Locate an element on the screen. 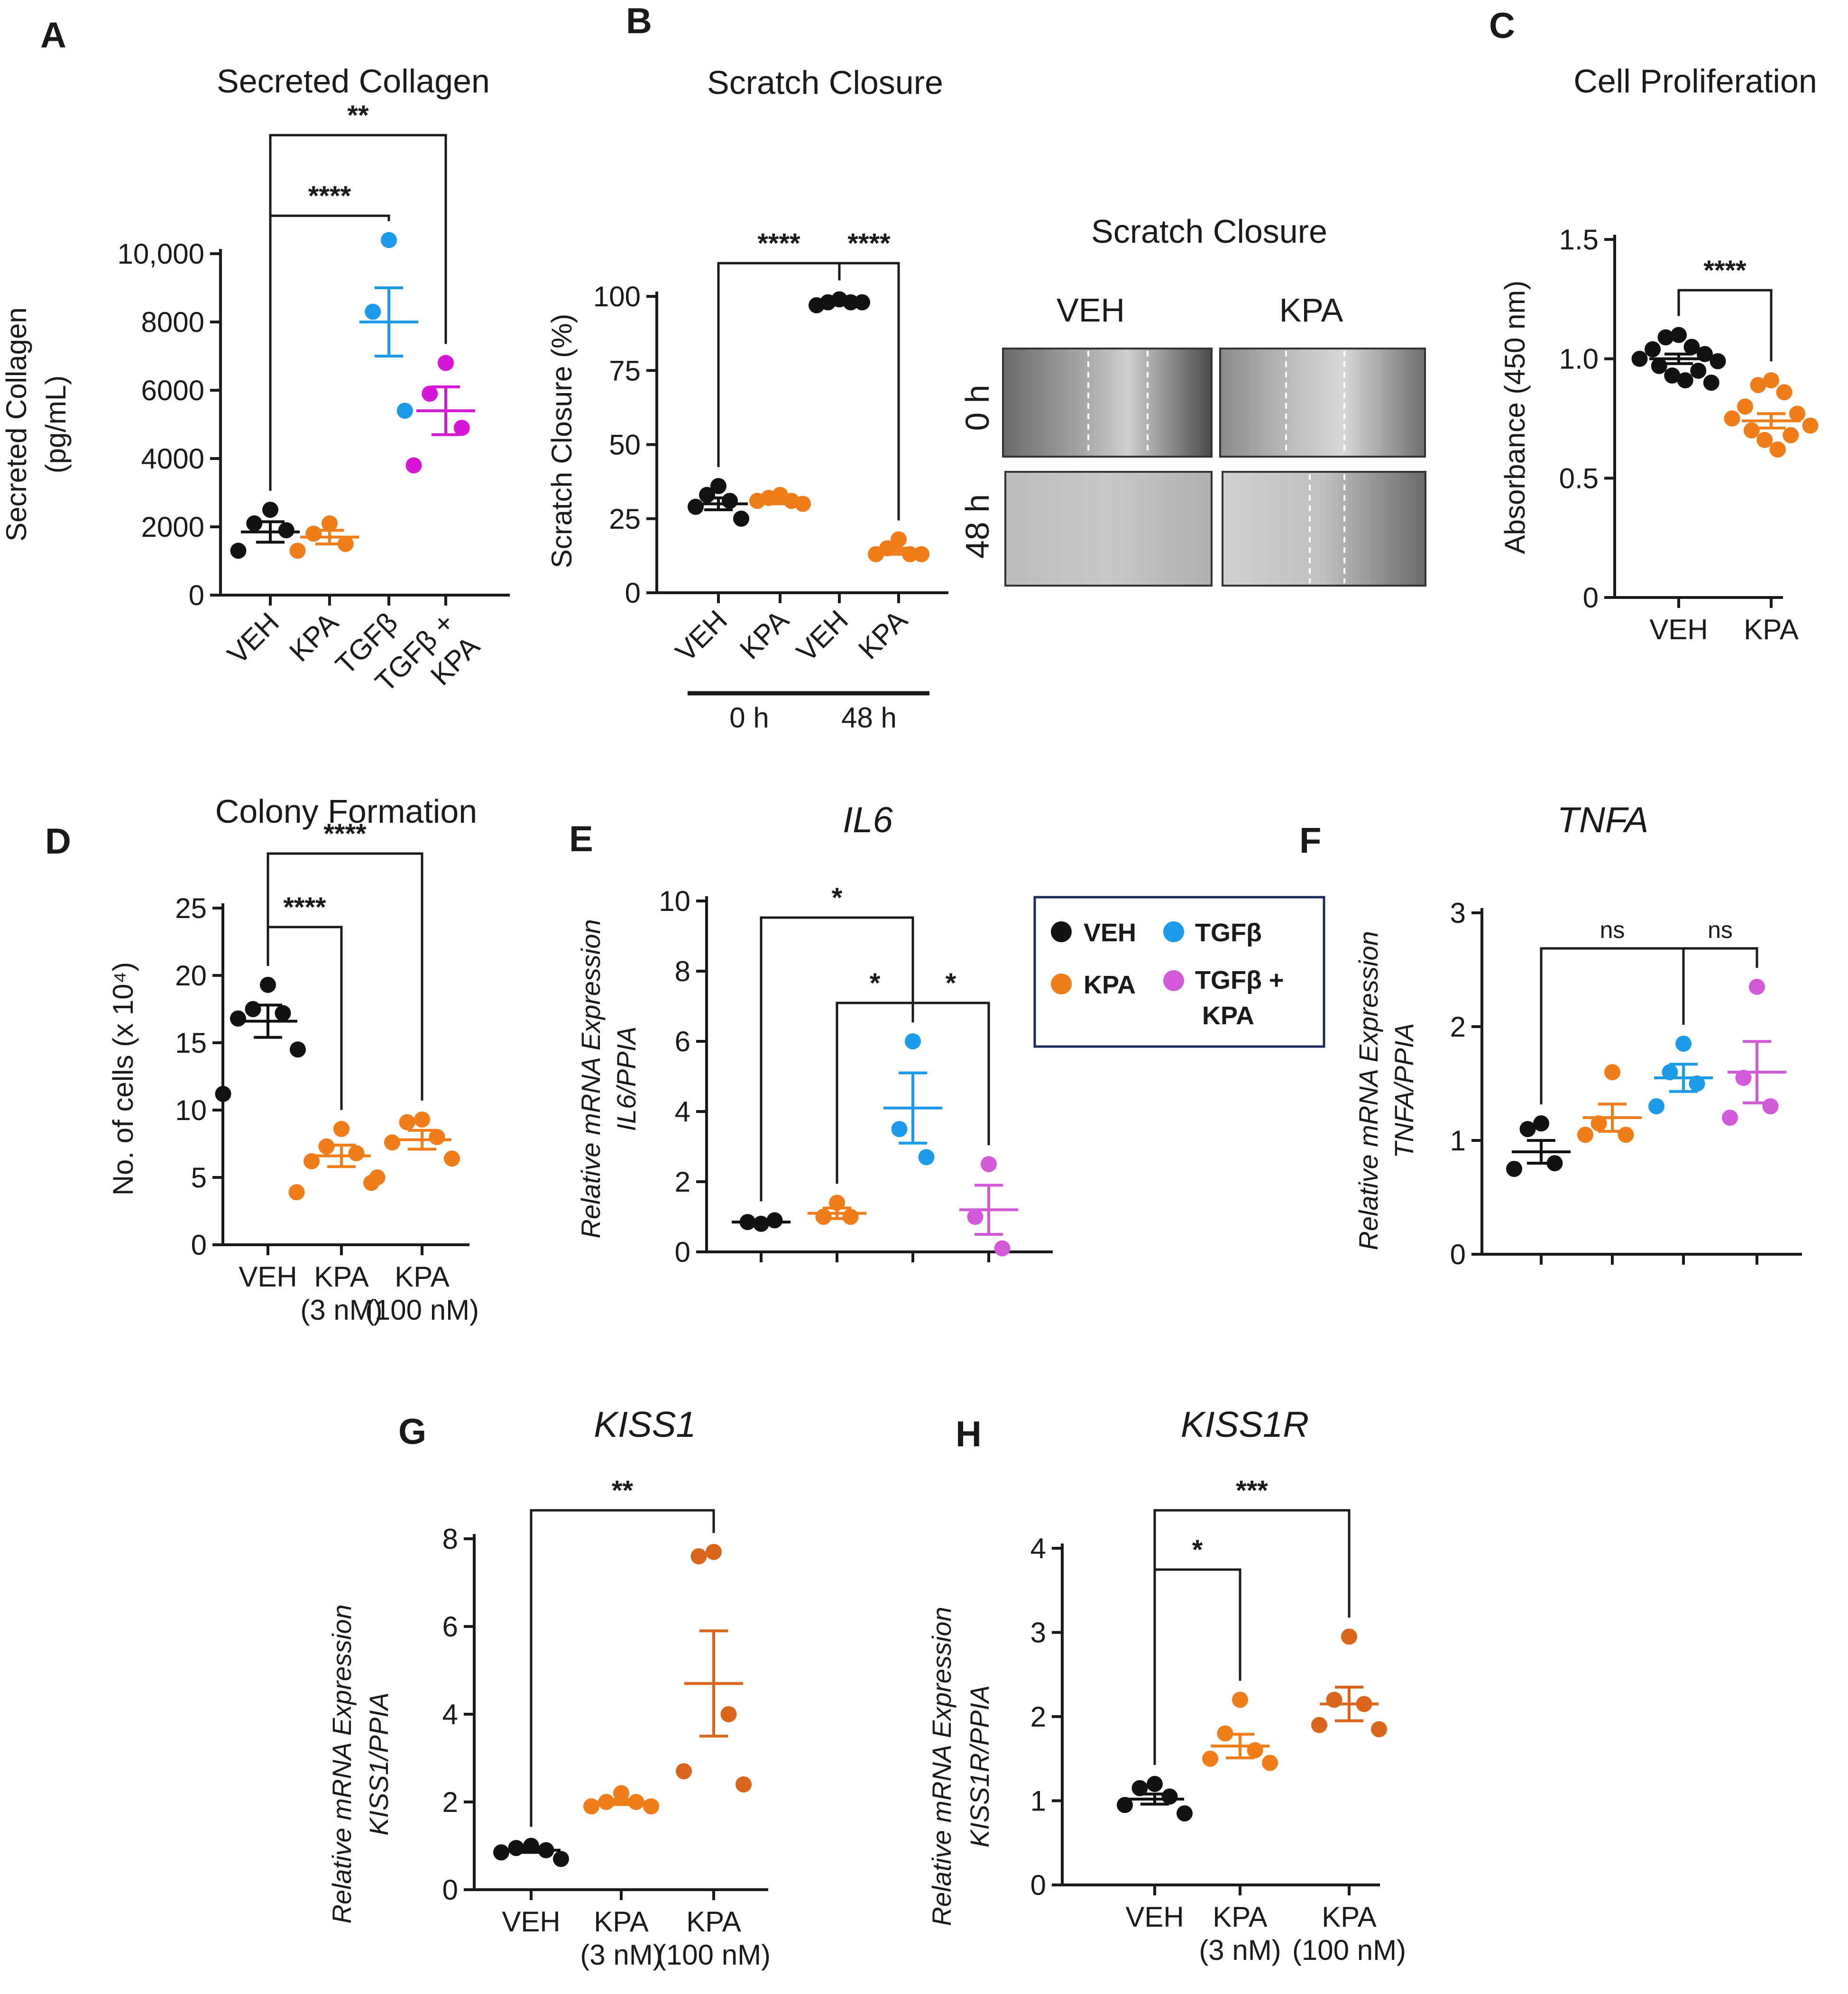  y-axis-label-2: IL6/PPIA is located at coordinates (626, 1078).